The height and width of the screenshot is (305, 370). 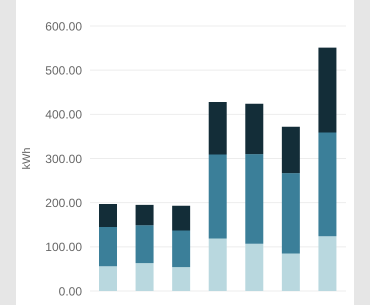 What do you see at coordinates (63, 70) in the screenshot?
I see `y-tick-label: 500.00` at bounding box center [63, 70].